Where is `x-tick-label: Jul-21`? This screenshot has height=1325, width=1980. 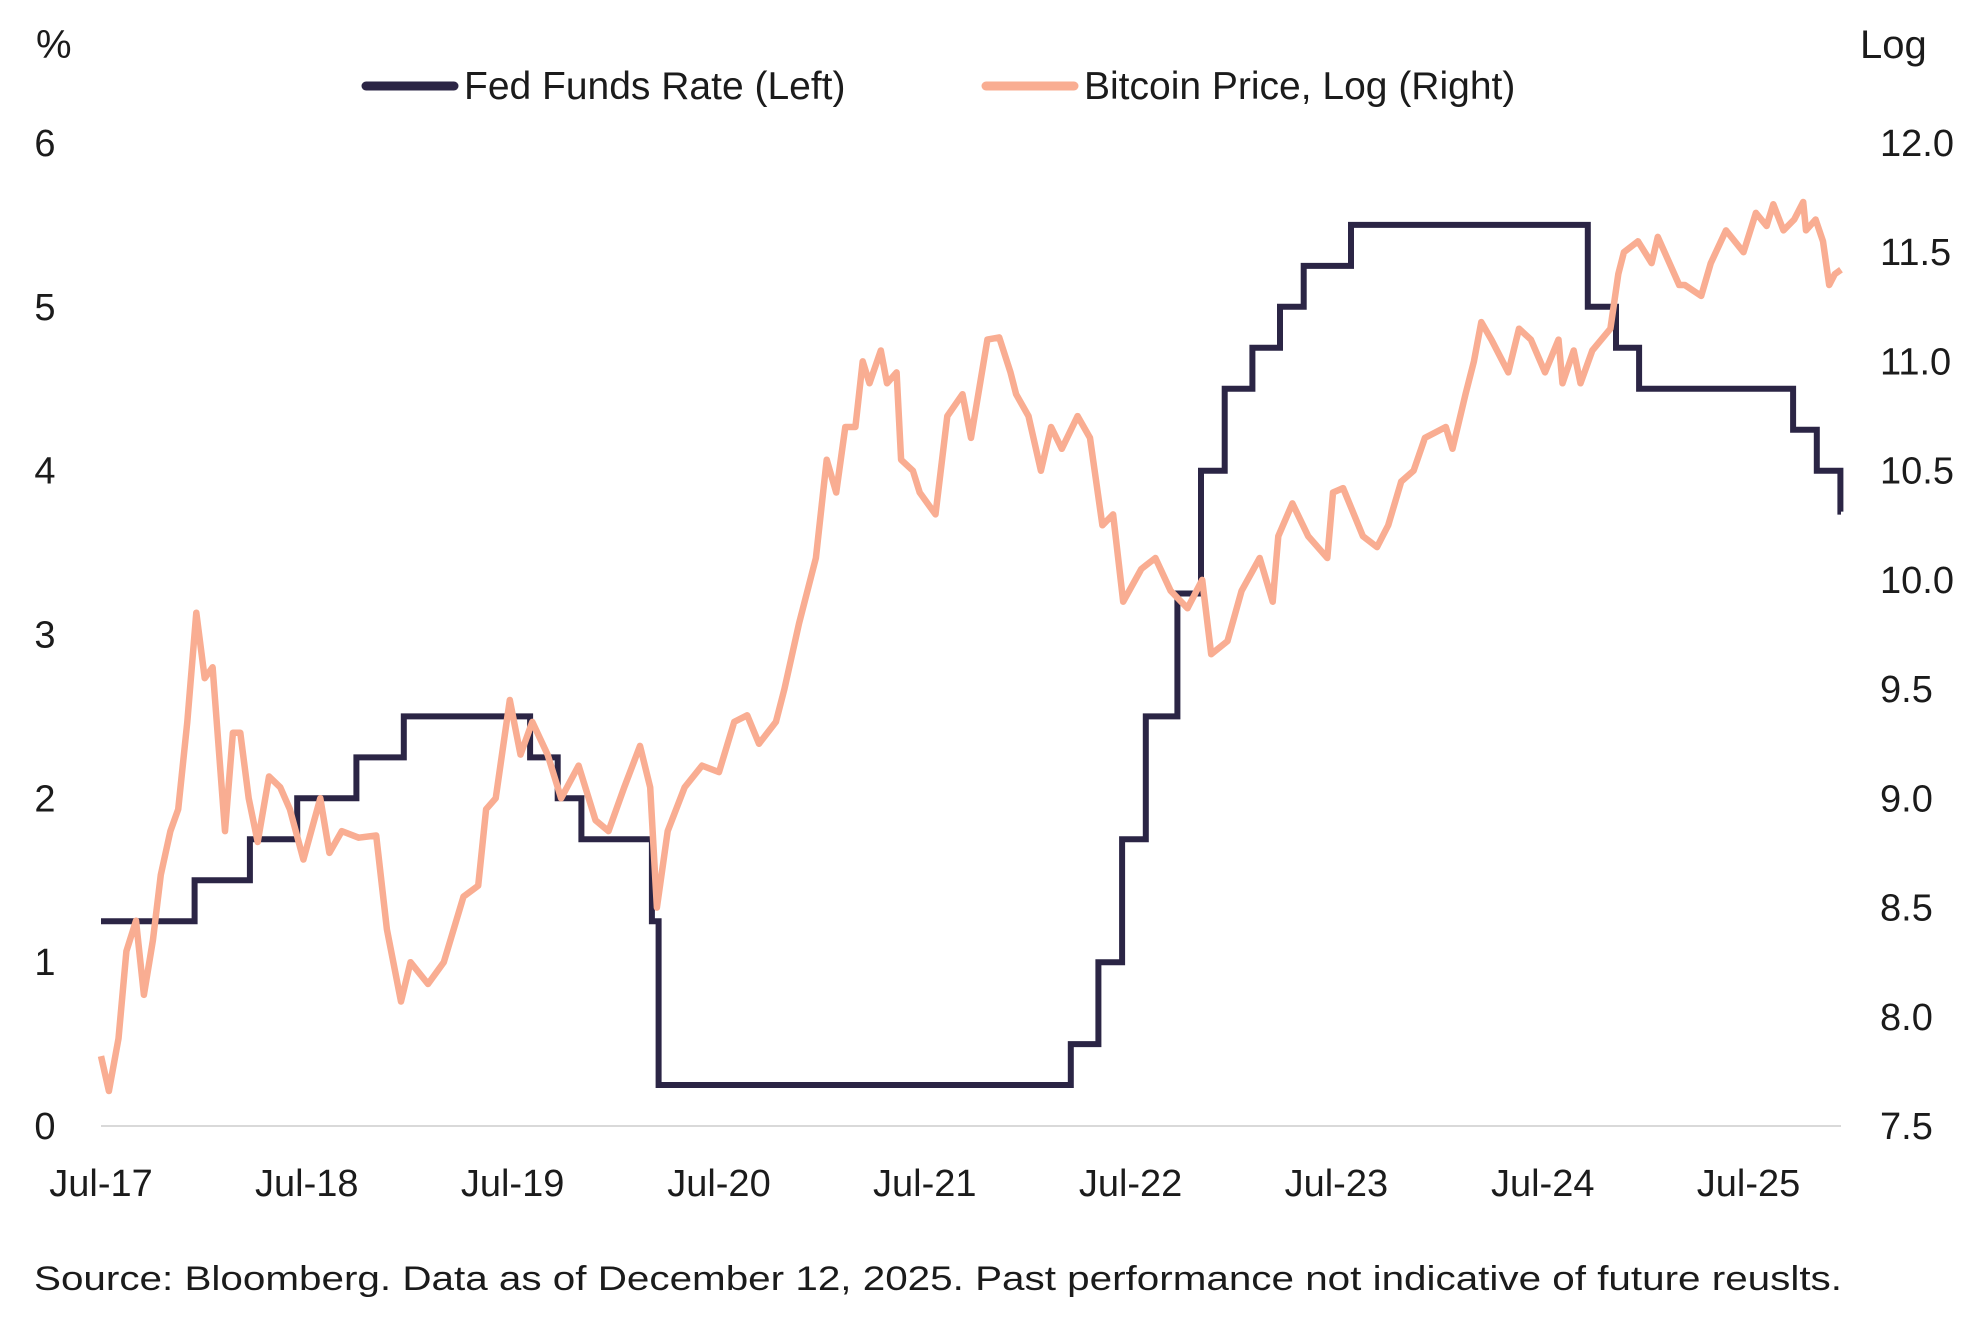
x-tick-label: Jul-21 is located at coordinates (925, 1184).